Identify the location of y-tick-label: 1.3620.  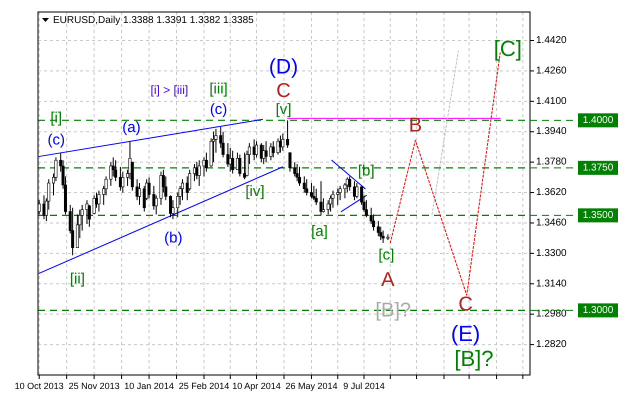
(552, 192).